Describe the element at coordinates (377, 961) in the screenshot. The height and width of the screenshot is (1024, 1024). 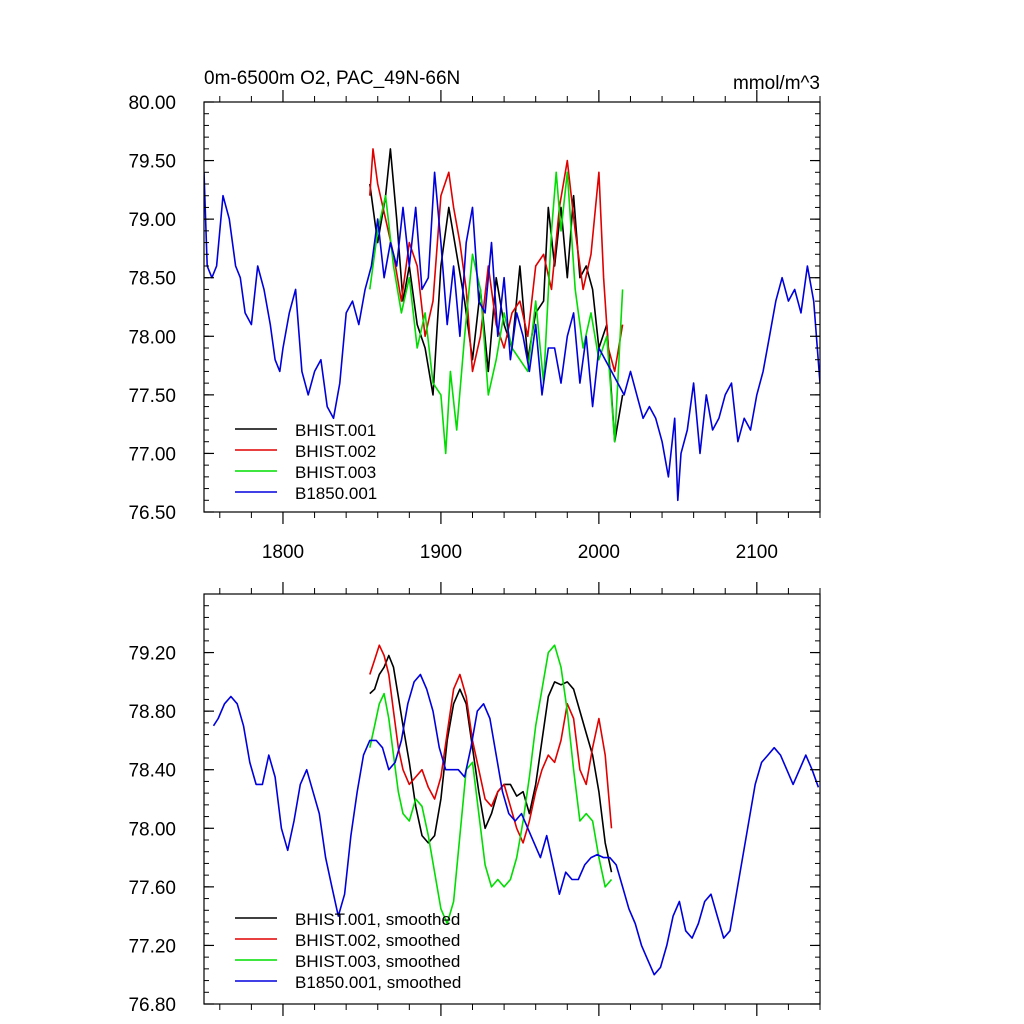
I see `legend-label: BHIST.003, smoothed` at that location.